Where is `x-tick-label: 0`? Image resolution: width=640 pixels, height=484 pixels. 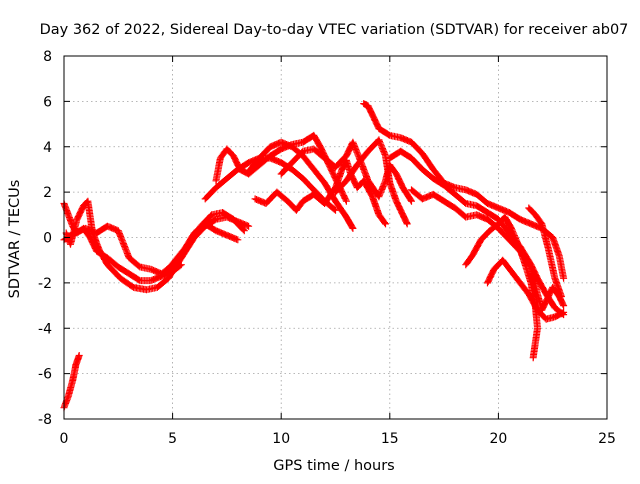 x-tick-label: 0 is located at coordinates (64, 439).